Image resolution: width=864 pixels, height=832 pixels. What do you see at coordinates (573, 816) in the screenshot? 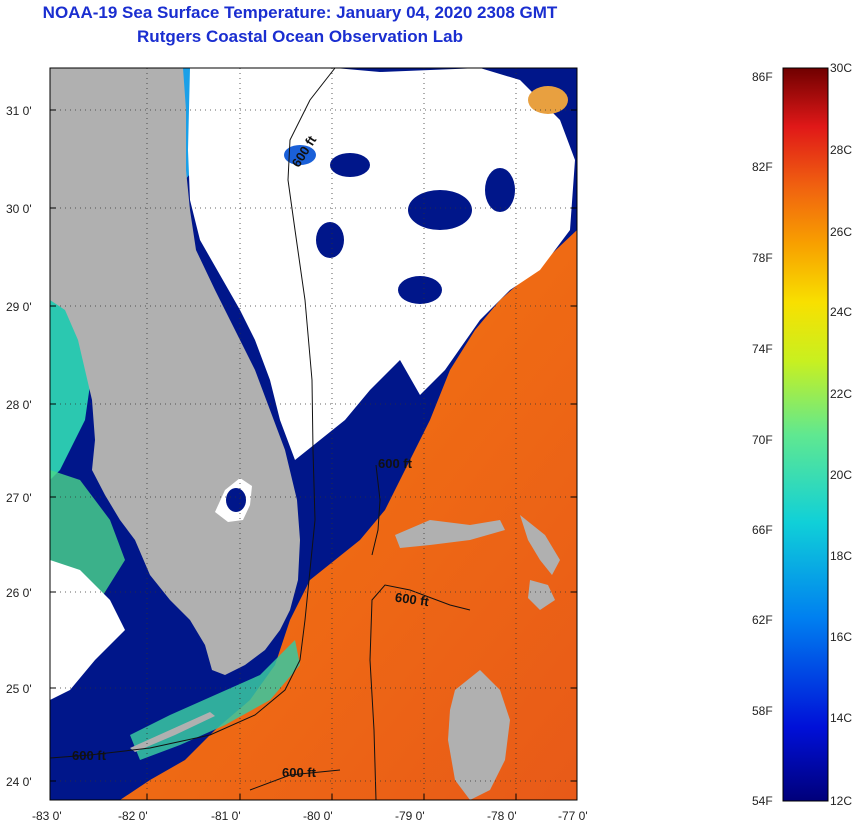
I see `lon-label: -77 0'` at bounding box center [573, 816].